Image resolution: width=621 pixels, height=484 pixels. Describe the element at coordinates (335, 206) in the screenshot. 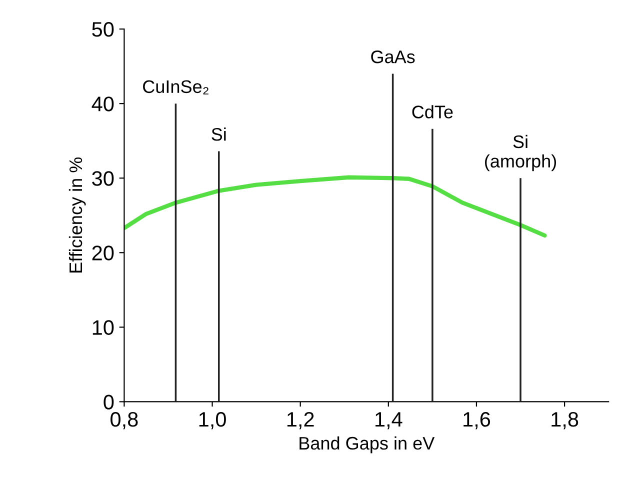

I see `line-series` at that location.